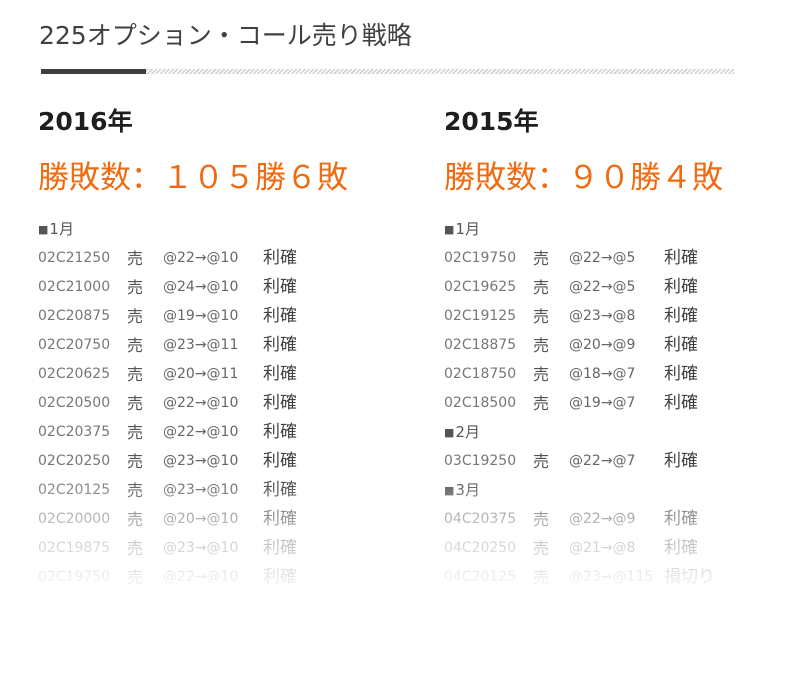 Image resolution: width=812 pixels, height=676 pixels. I want to click on entry-exit-prices: @22→@7, so click(602, 461).